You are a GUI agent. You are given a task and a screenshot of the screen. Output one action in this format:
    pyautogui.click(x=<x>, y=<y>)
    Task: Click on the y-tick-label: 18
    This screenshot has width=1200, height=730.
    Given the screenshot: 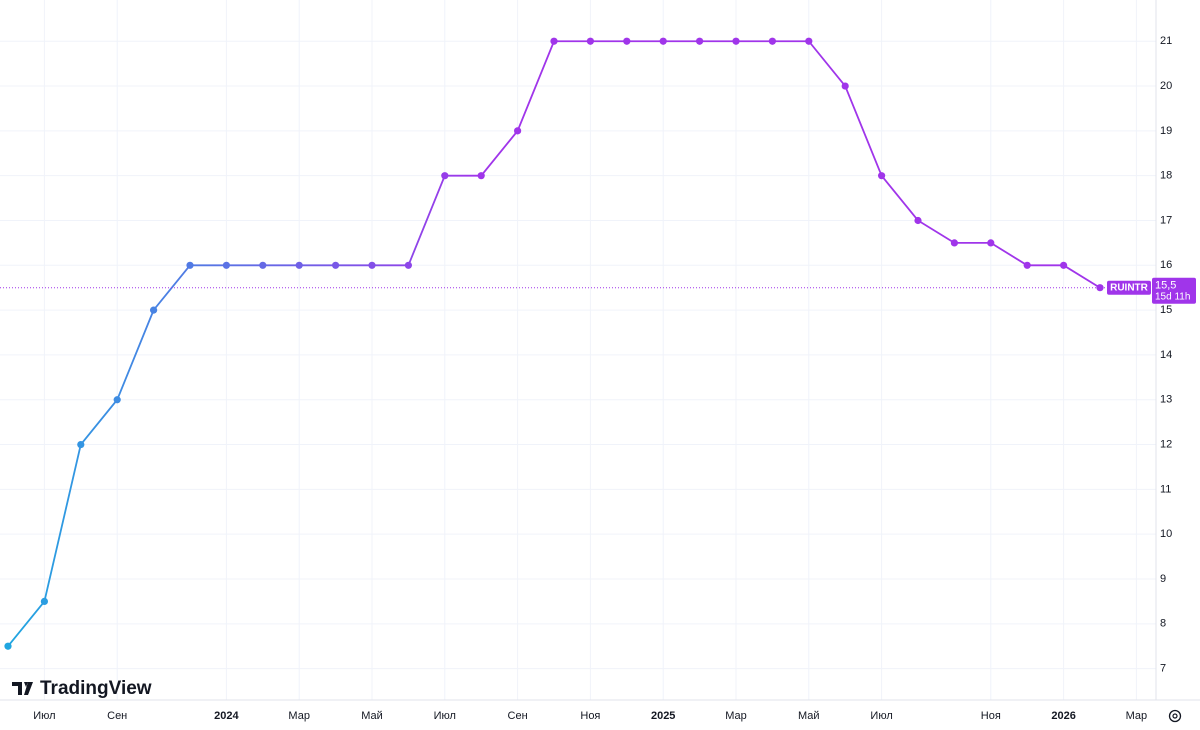 What is the action you would take?
    pyautogui.click(x=1166, y=176)
    